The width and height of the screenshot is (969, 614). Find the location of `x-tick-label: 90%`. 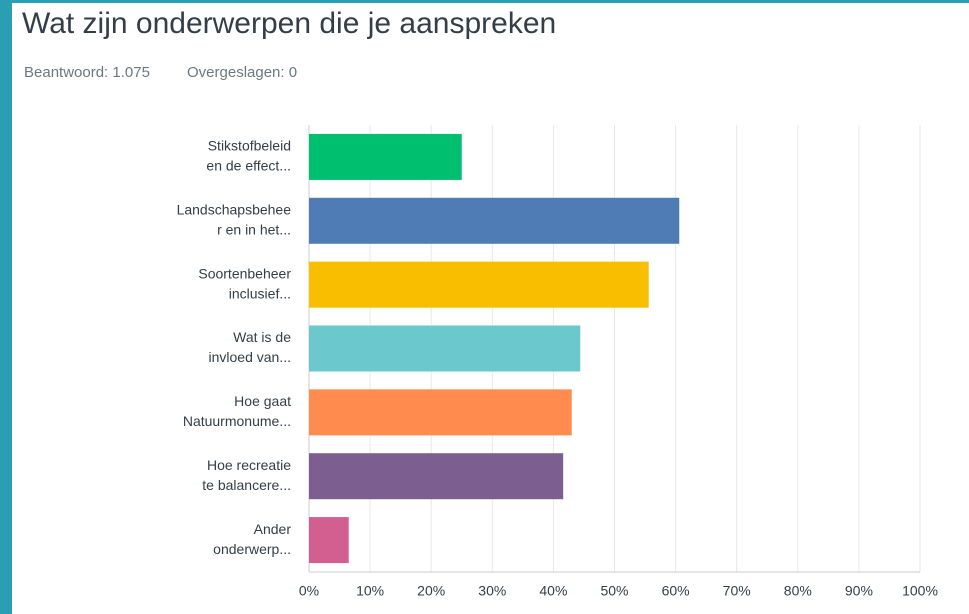

x-tick-label: 90% is located at coordinates (859, 591).